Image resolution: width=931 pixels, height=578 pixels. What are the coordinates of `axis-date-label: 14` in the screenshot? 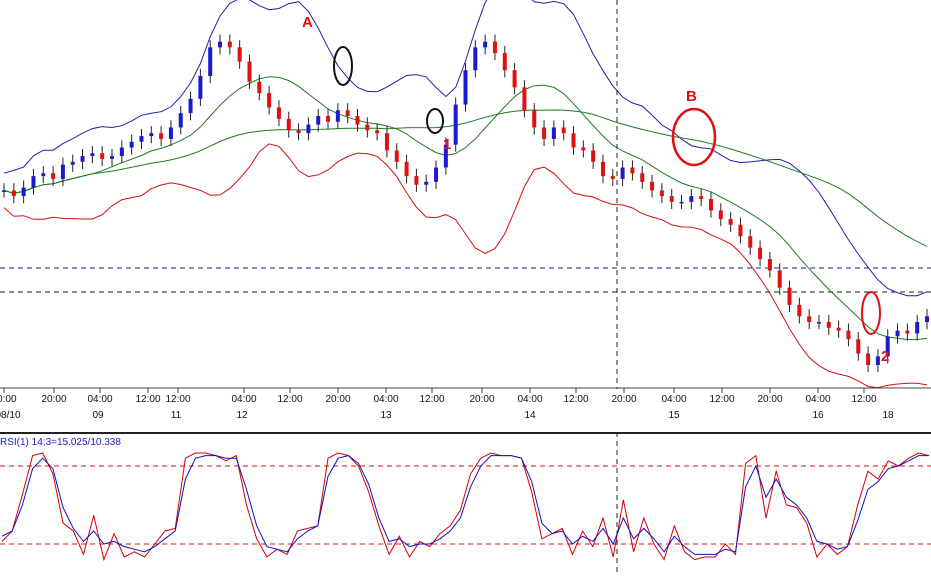 It's located at (530, 415).